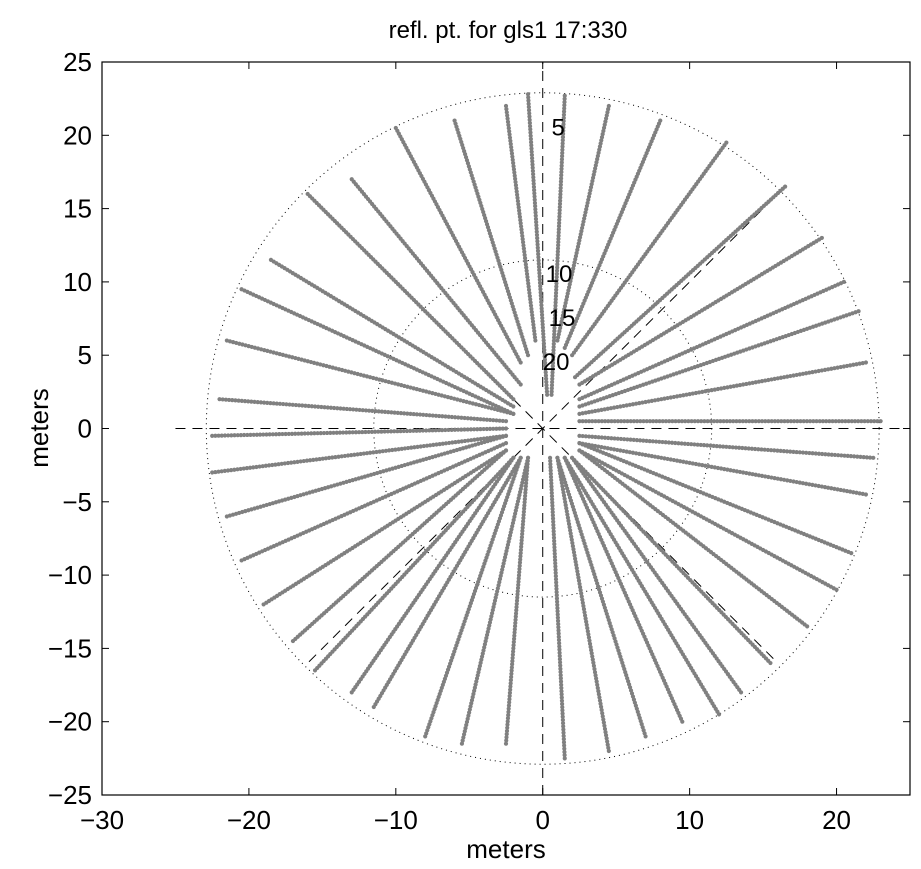 The height and width of the screenshot is (869, 921). Describe the element at coordinates (85, 355) in the screenshot. I see `y-tick-label: 5` at that location.